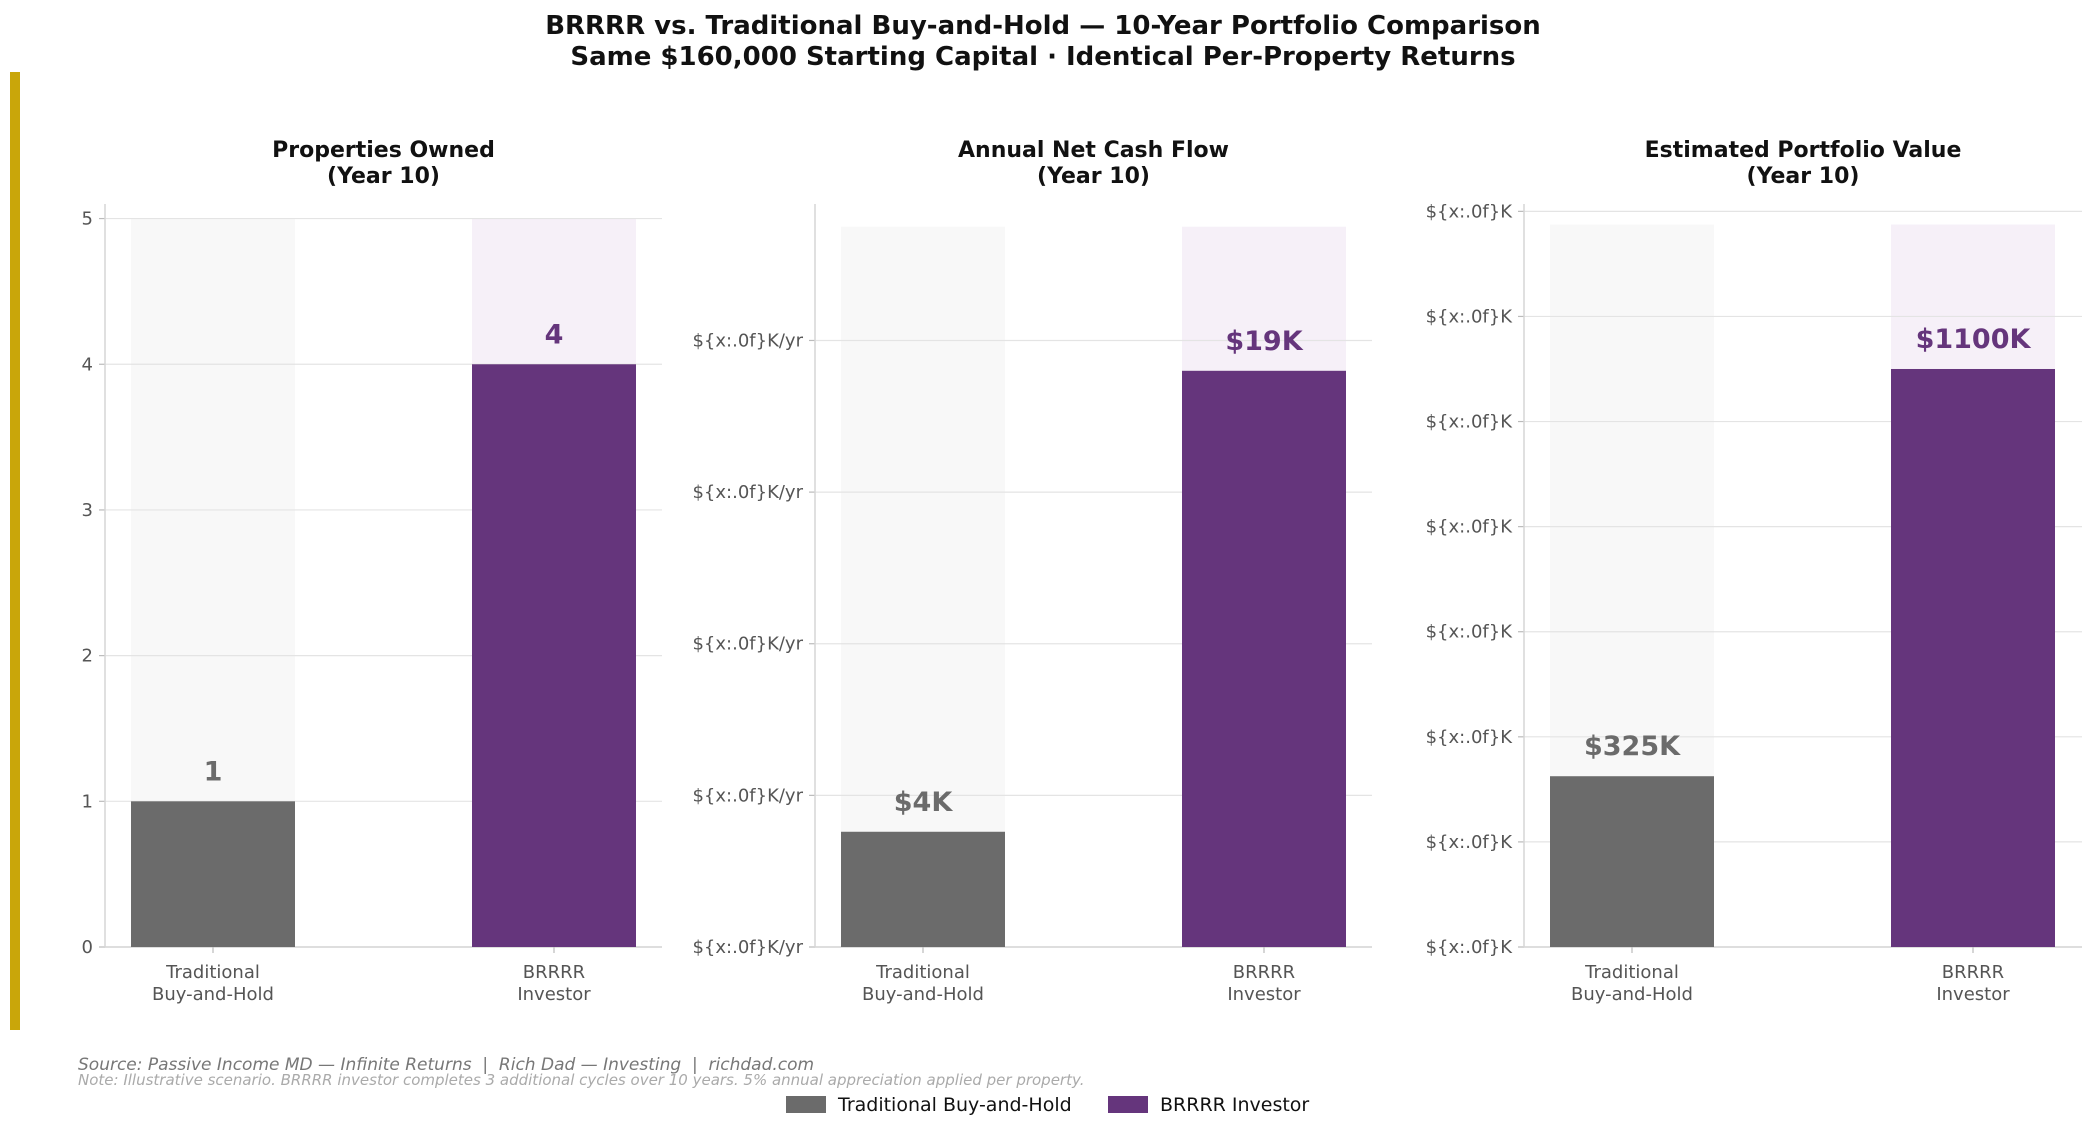 This screenshot has height=1133, width=2086. Describe the element at coordinates (1234, 1105) in the screenshot. I see `legend-label-brrrr: BRRRR Investor` at that location.